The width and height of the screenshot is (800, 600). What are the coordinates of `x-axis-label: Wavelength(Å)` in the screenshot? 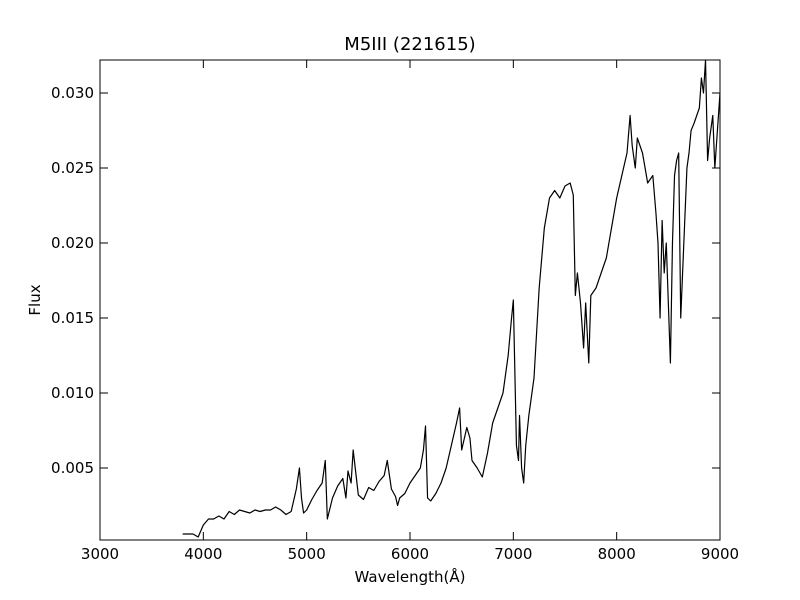 It's located at (410, 576).